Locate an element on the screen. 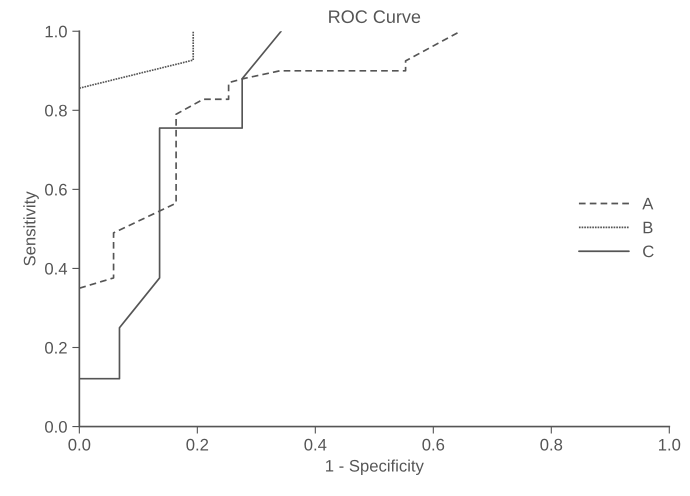 The height and width of the screenshot is (496, 690). legend-label: B is located at coordinates (648, 228).